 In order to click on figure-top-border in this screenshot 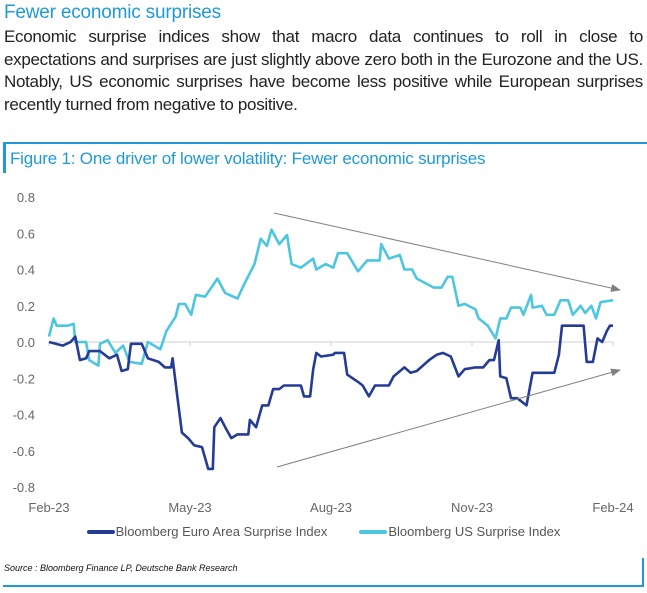, I will do `click(325, 143)`.